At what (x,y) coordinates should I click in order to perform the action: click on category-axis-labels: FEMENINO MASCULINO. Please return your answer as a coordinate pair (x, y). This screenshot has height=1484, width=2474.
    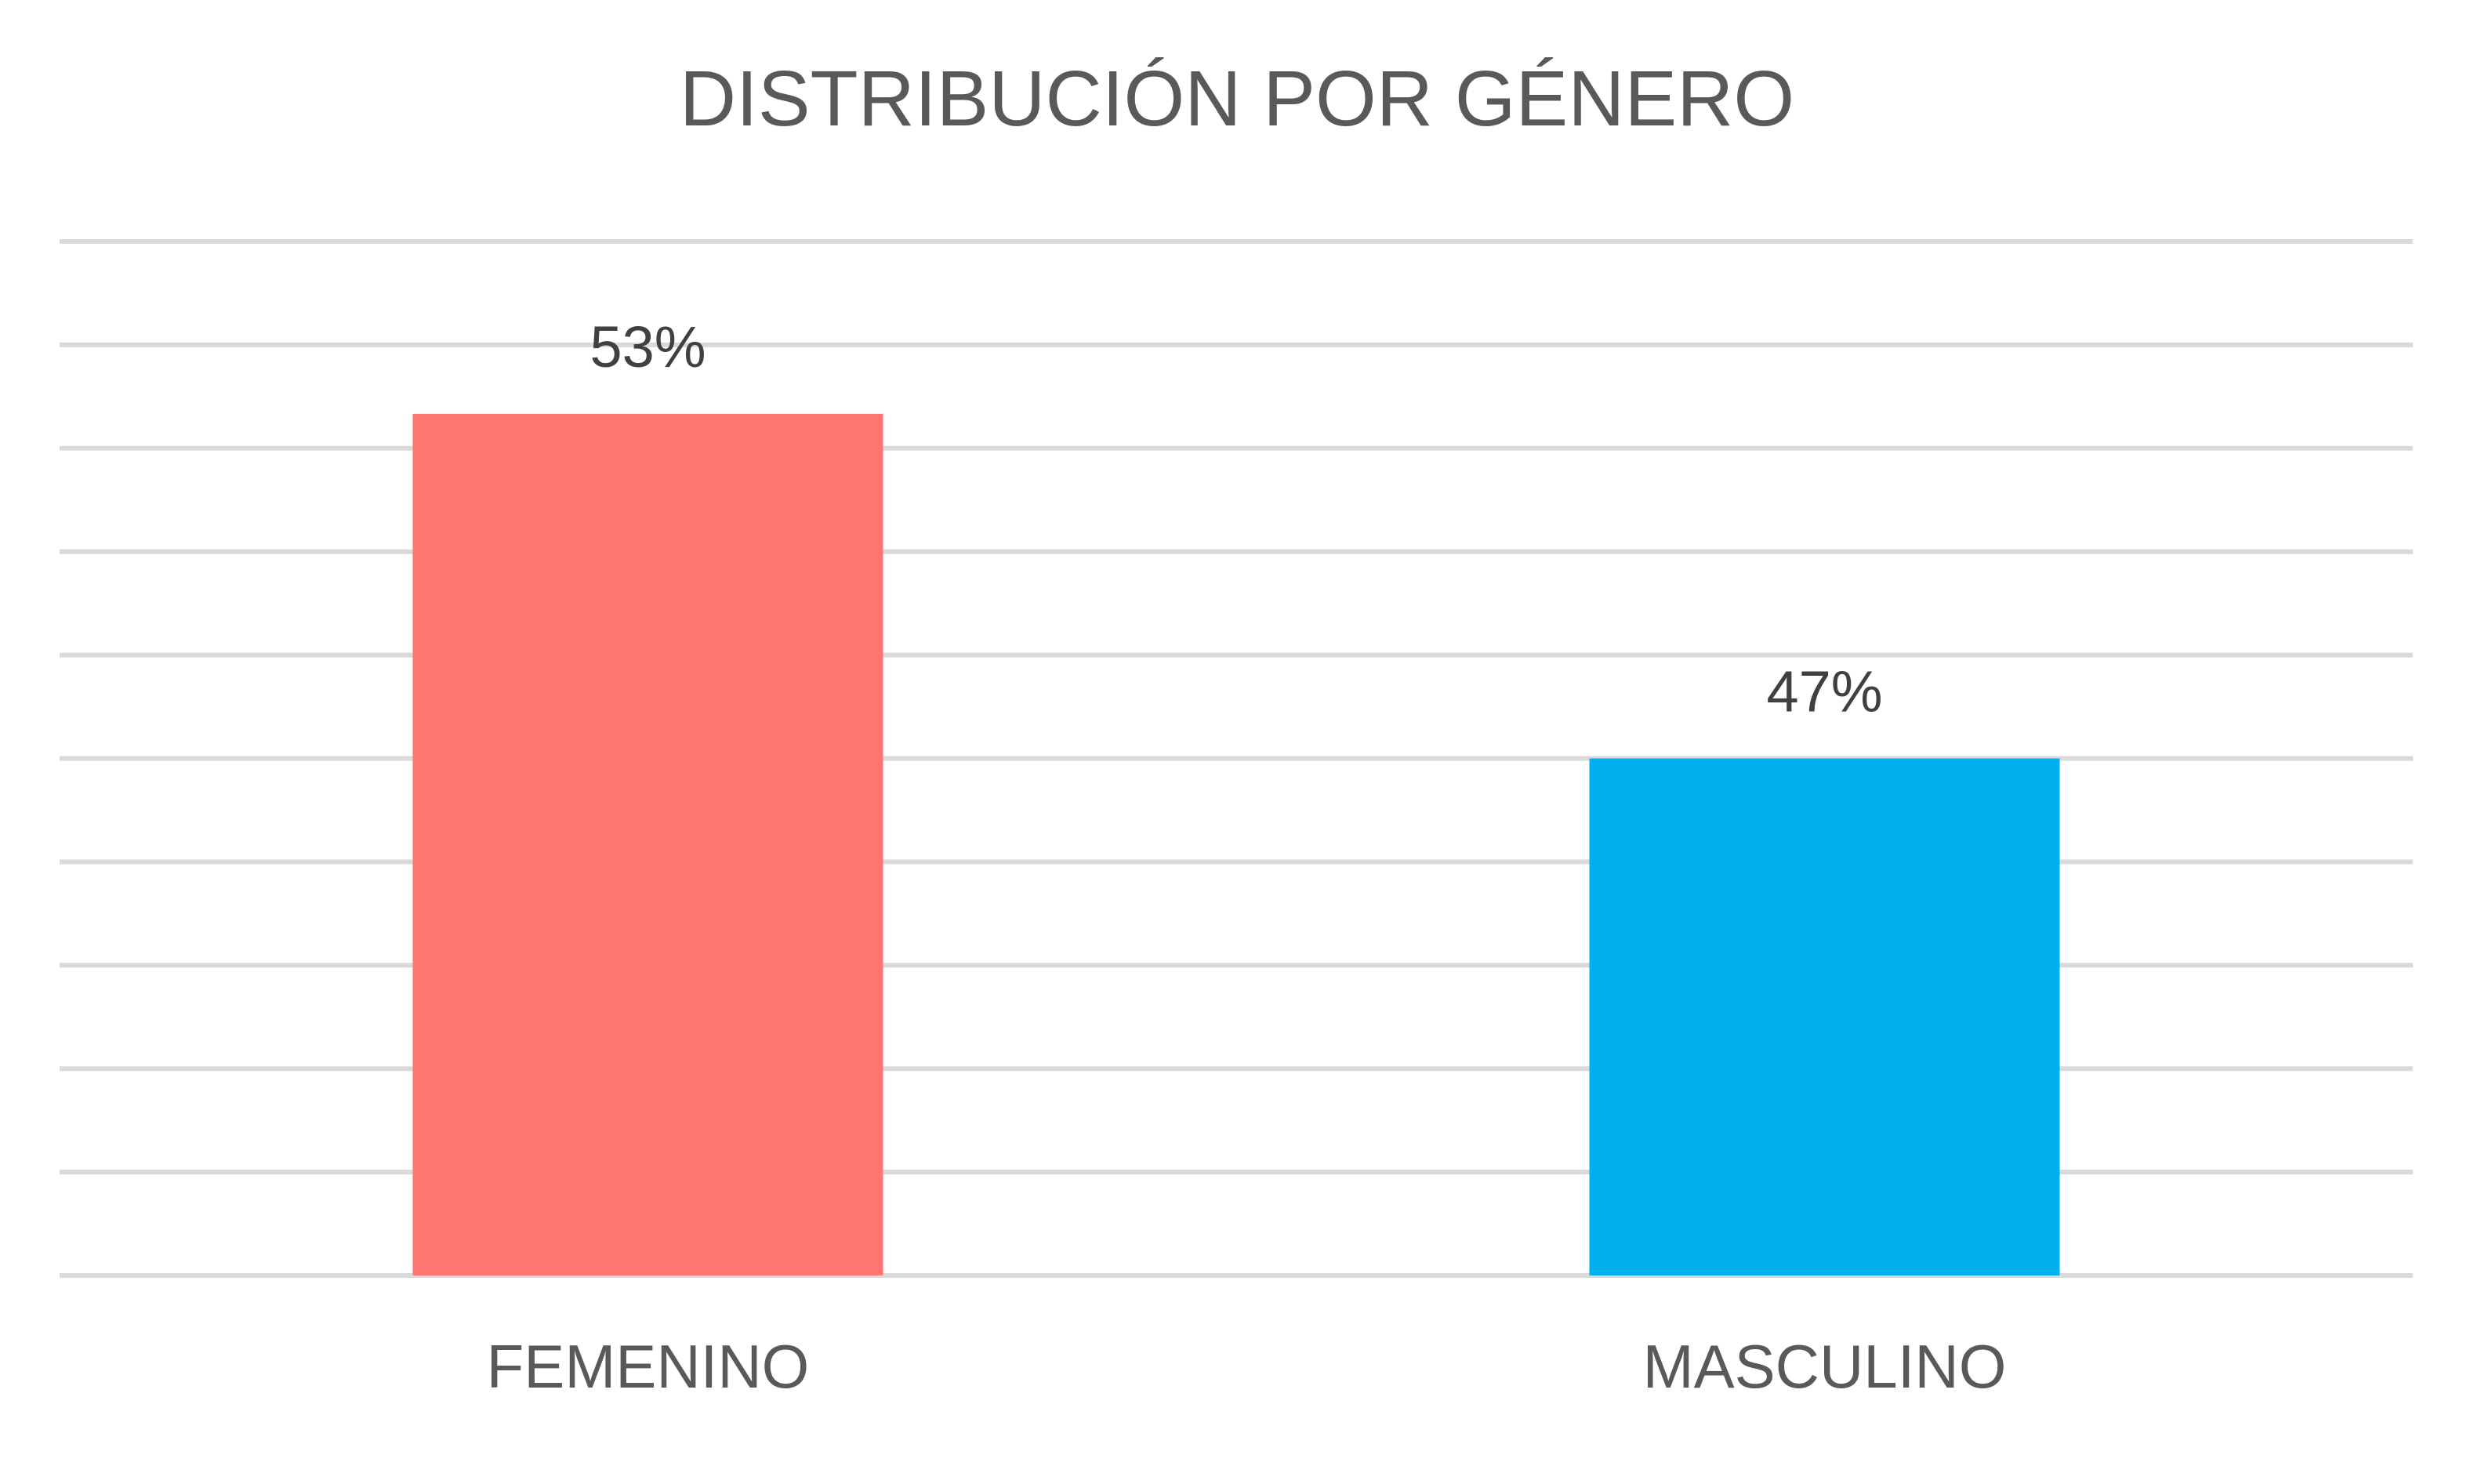
    Looking at the image, I should click on (1247, 1366).